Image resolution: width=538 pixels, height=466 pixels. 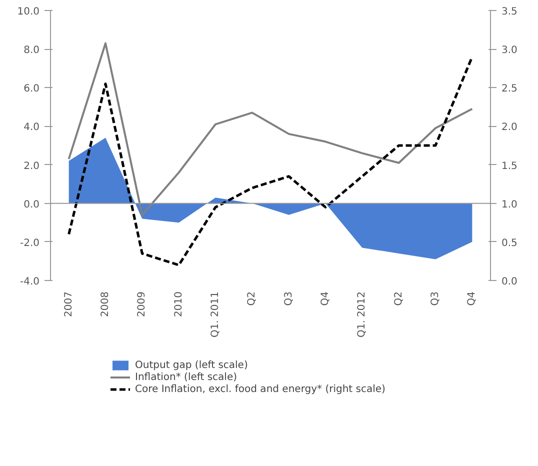 What do you see at coordinates (30, 282) in the screenshot?
I see `y-tick-label: -4.0` at bounding box center [30, 282].